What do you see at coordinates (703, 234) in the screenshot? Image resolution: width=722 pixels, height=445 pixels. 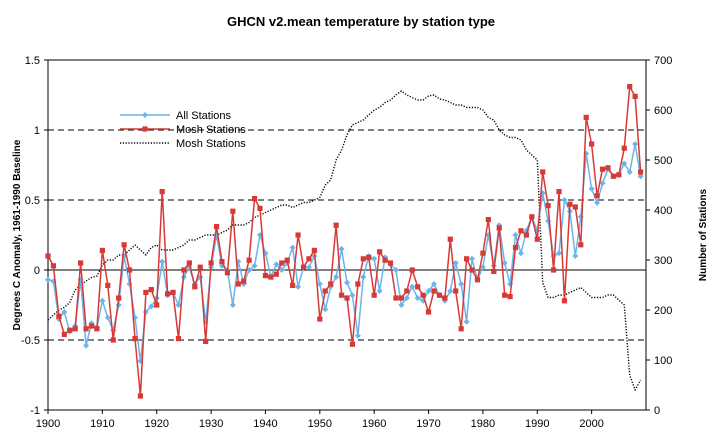 I see `y2-axis-label: Number of Stations` at bounding box center [703, 234].